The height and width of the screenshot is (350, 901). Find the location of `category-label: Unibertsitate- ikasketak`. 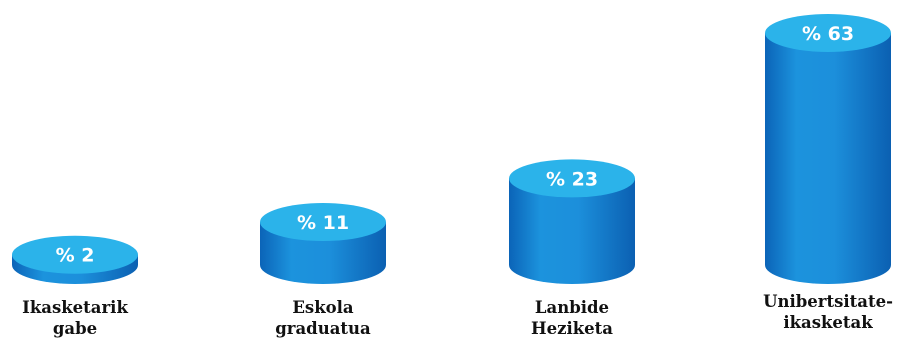

category-label: Unibertsitate- ikasketak is located at coordinates (828, 312).